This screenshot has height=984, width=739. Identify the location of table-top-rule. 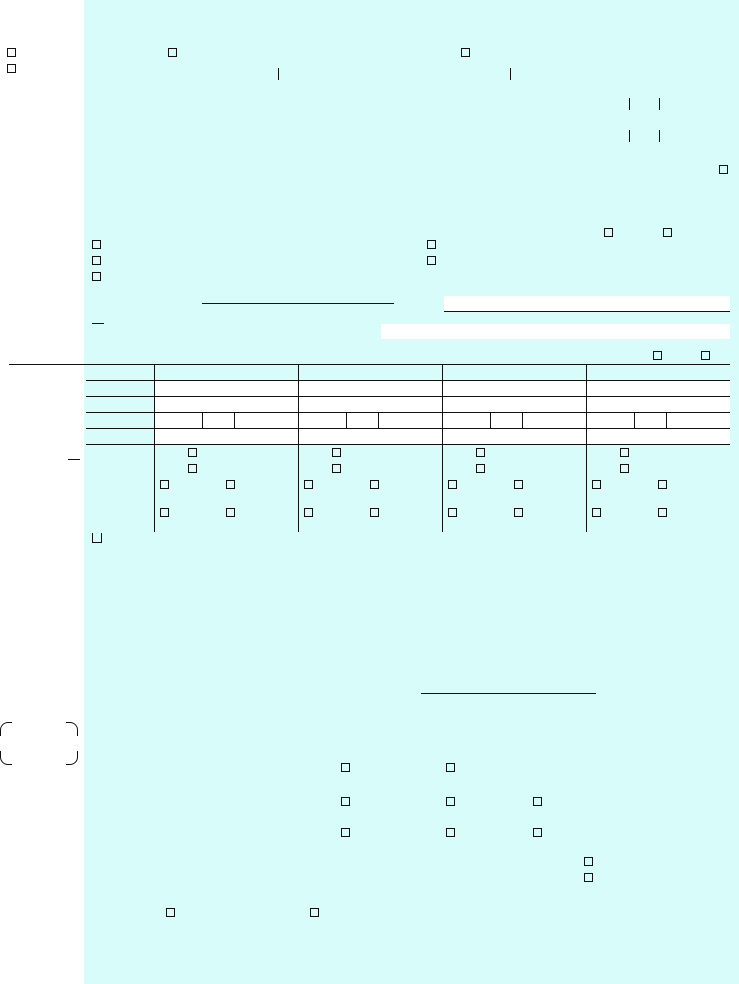
(369, 365).